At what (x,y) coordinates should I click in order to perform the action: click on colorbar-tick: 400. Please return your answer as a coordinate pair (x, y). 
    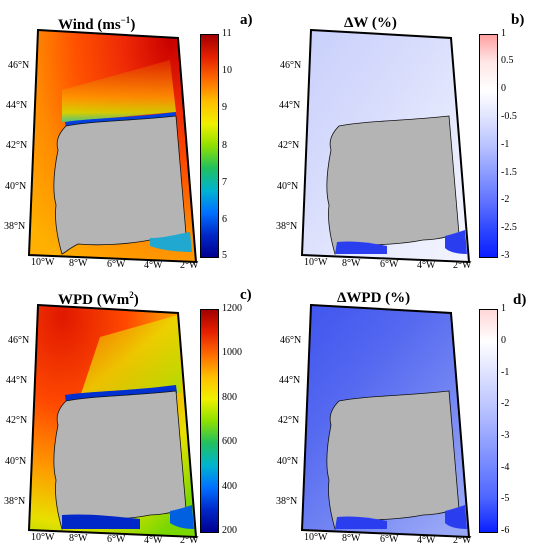
    Looking at the image, I should click on (229, 486).